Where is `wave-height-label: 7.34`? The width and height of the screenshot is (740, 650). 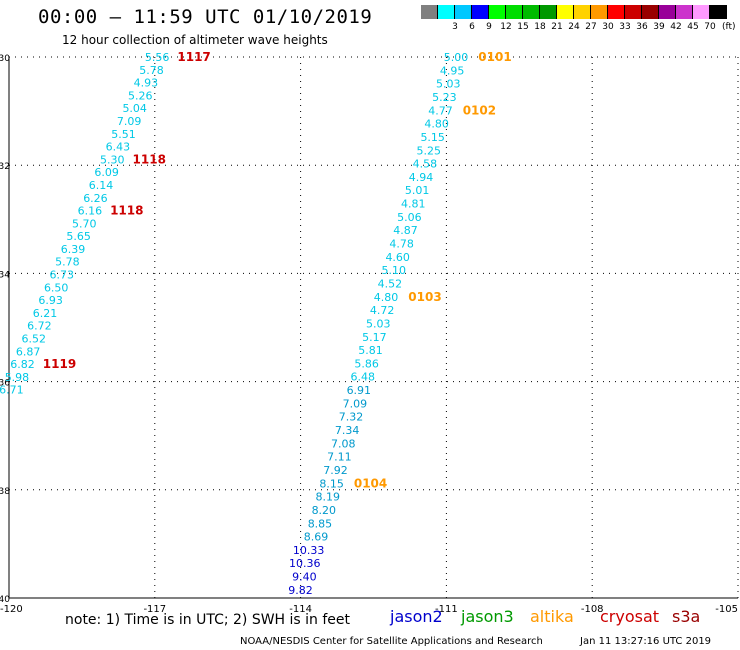 wave-height-label: 7.34 is located at coordinates (347, 430).